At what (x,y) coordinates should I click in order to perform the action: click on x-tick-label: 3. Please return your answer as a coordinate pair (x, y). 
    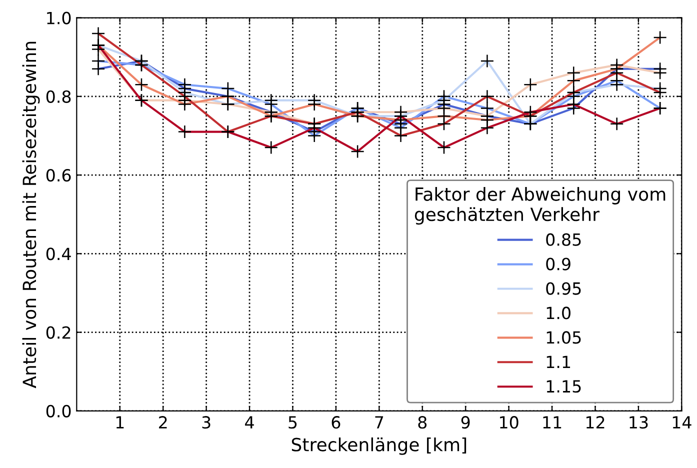
    Looking at the image, I should click on (206, 422).